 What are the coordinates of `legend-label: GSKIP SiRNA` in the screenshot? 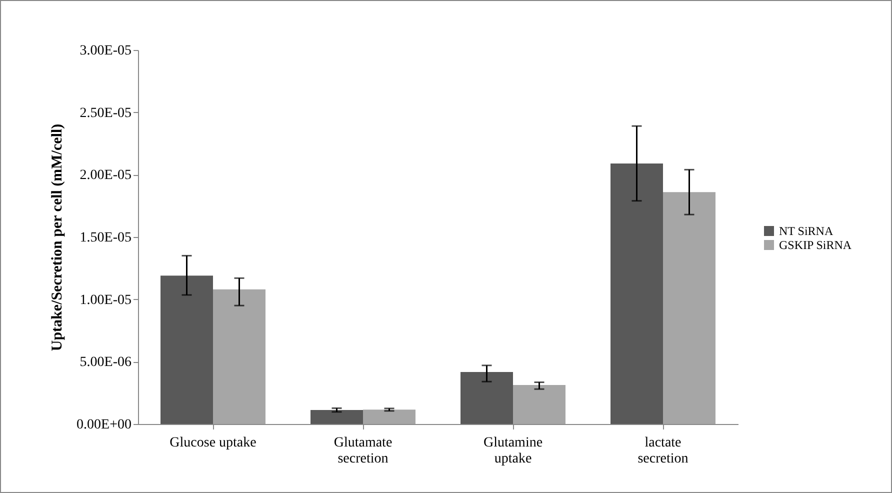 It's located at (815, 245).